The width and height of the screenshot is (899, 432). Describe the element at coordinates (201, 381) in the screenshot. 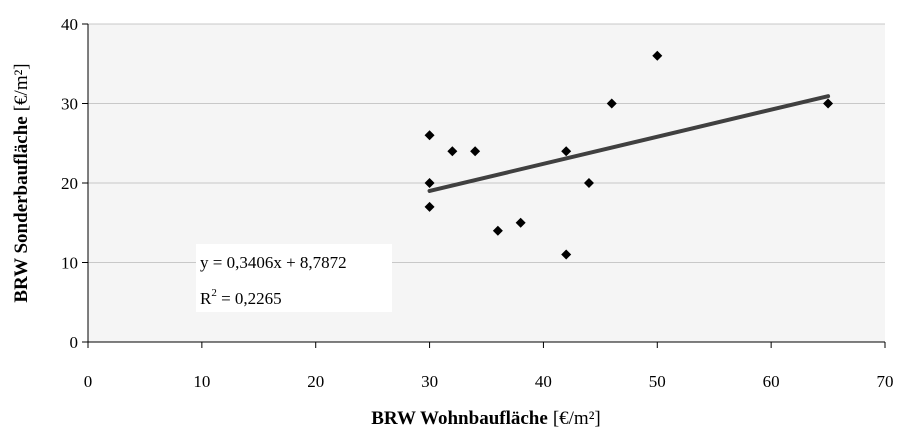

I see `x-tick-label-10: 10` at that location.